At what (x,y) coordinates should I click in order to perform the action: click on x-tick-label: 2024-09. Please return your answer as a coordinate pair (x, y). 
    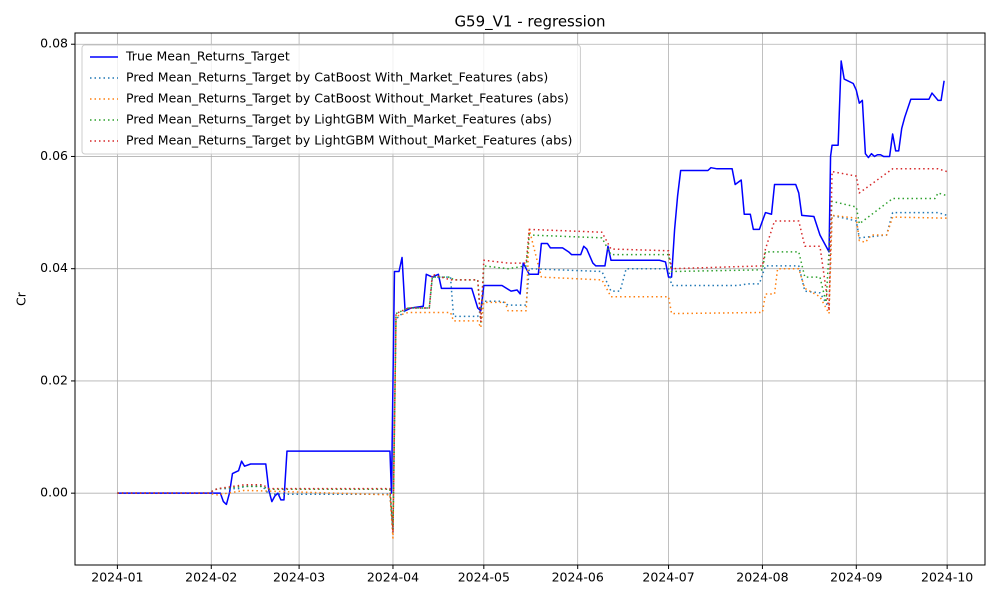
    Looking at the image, I should click on (856, 577).